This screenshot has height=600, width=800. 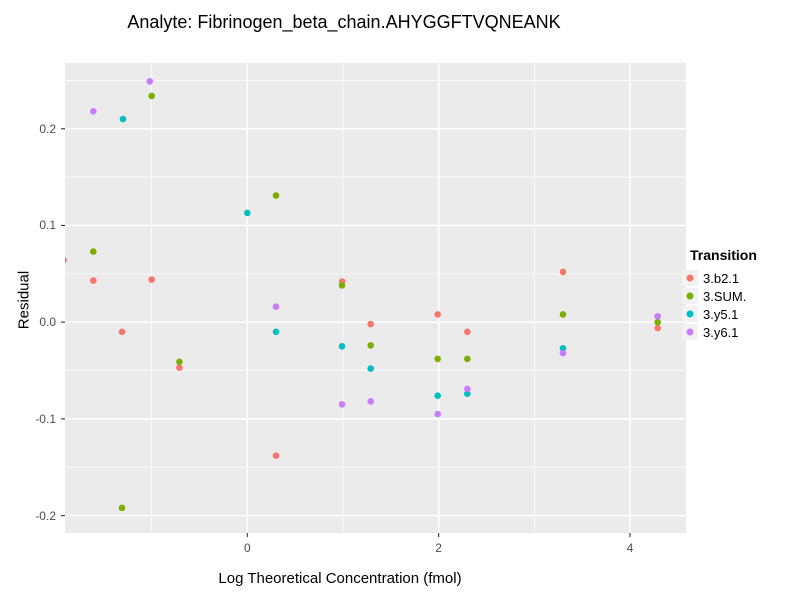 I want to click on legend-label: 3.y6.1, so click(x=721, y=332).